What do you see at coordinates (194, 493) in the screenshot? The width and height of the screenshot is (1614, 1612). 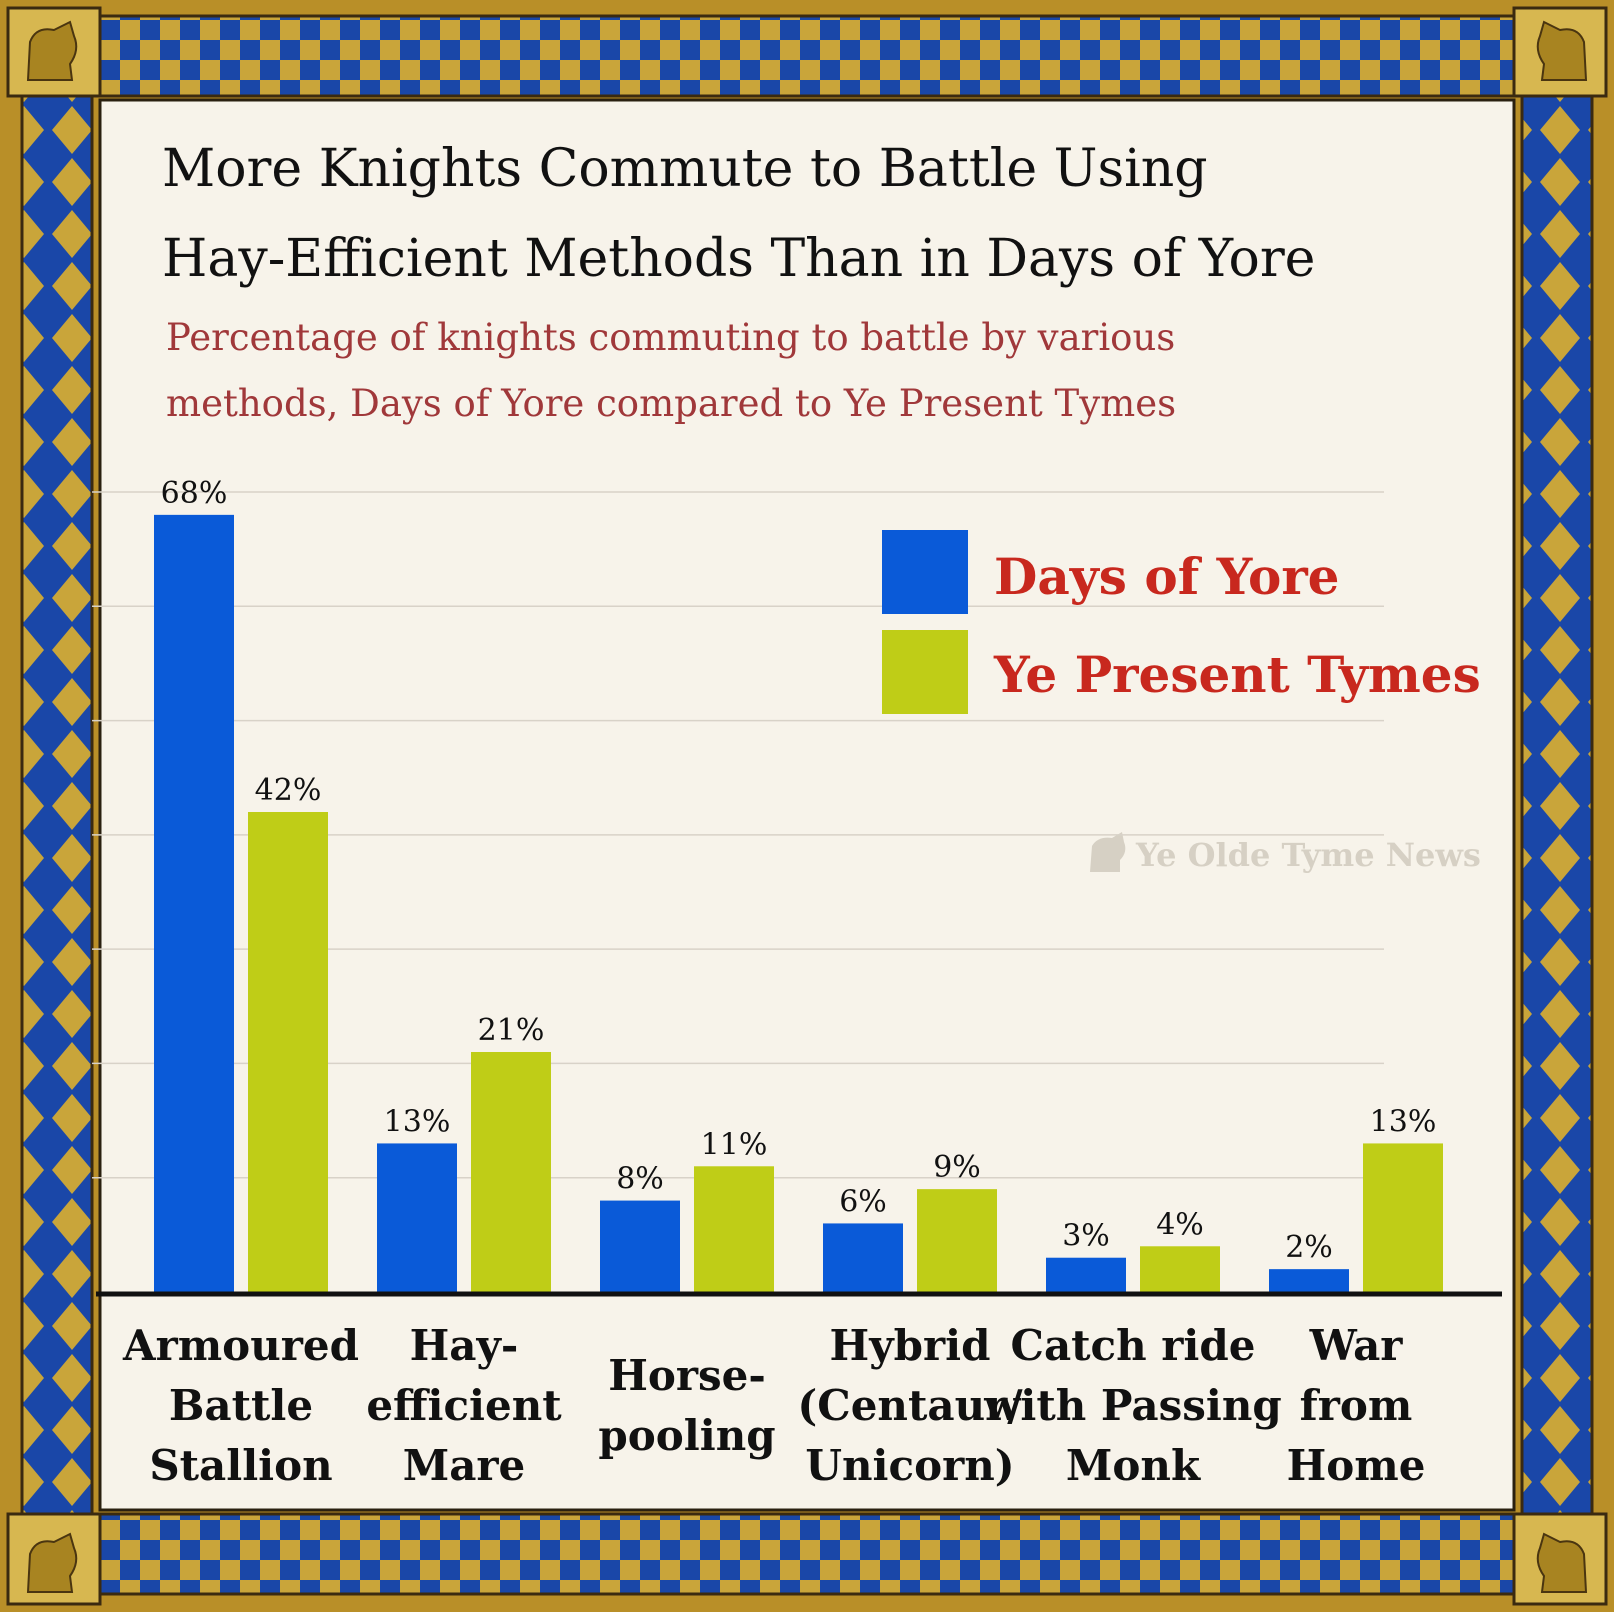 I see `bar-value-label: 68%` at bounding box center [194, 493].